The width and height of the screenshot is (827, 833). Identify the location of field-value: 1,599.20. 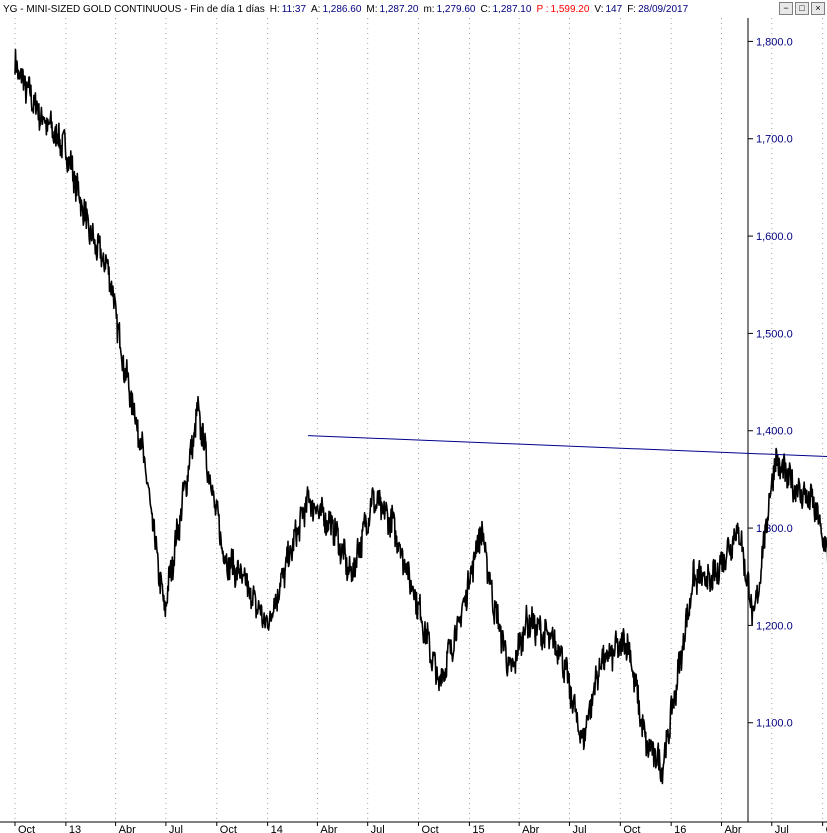
(570, 9).